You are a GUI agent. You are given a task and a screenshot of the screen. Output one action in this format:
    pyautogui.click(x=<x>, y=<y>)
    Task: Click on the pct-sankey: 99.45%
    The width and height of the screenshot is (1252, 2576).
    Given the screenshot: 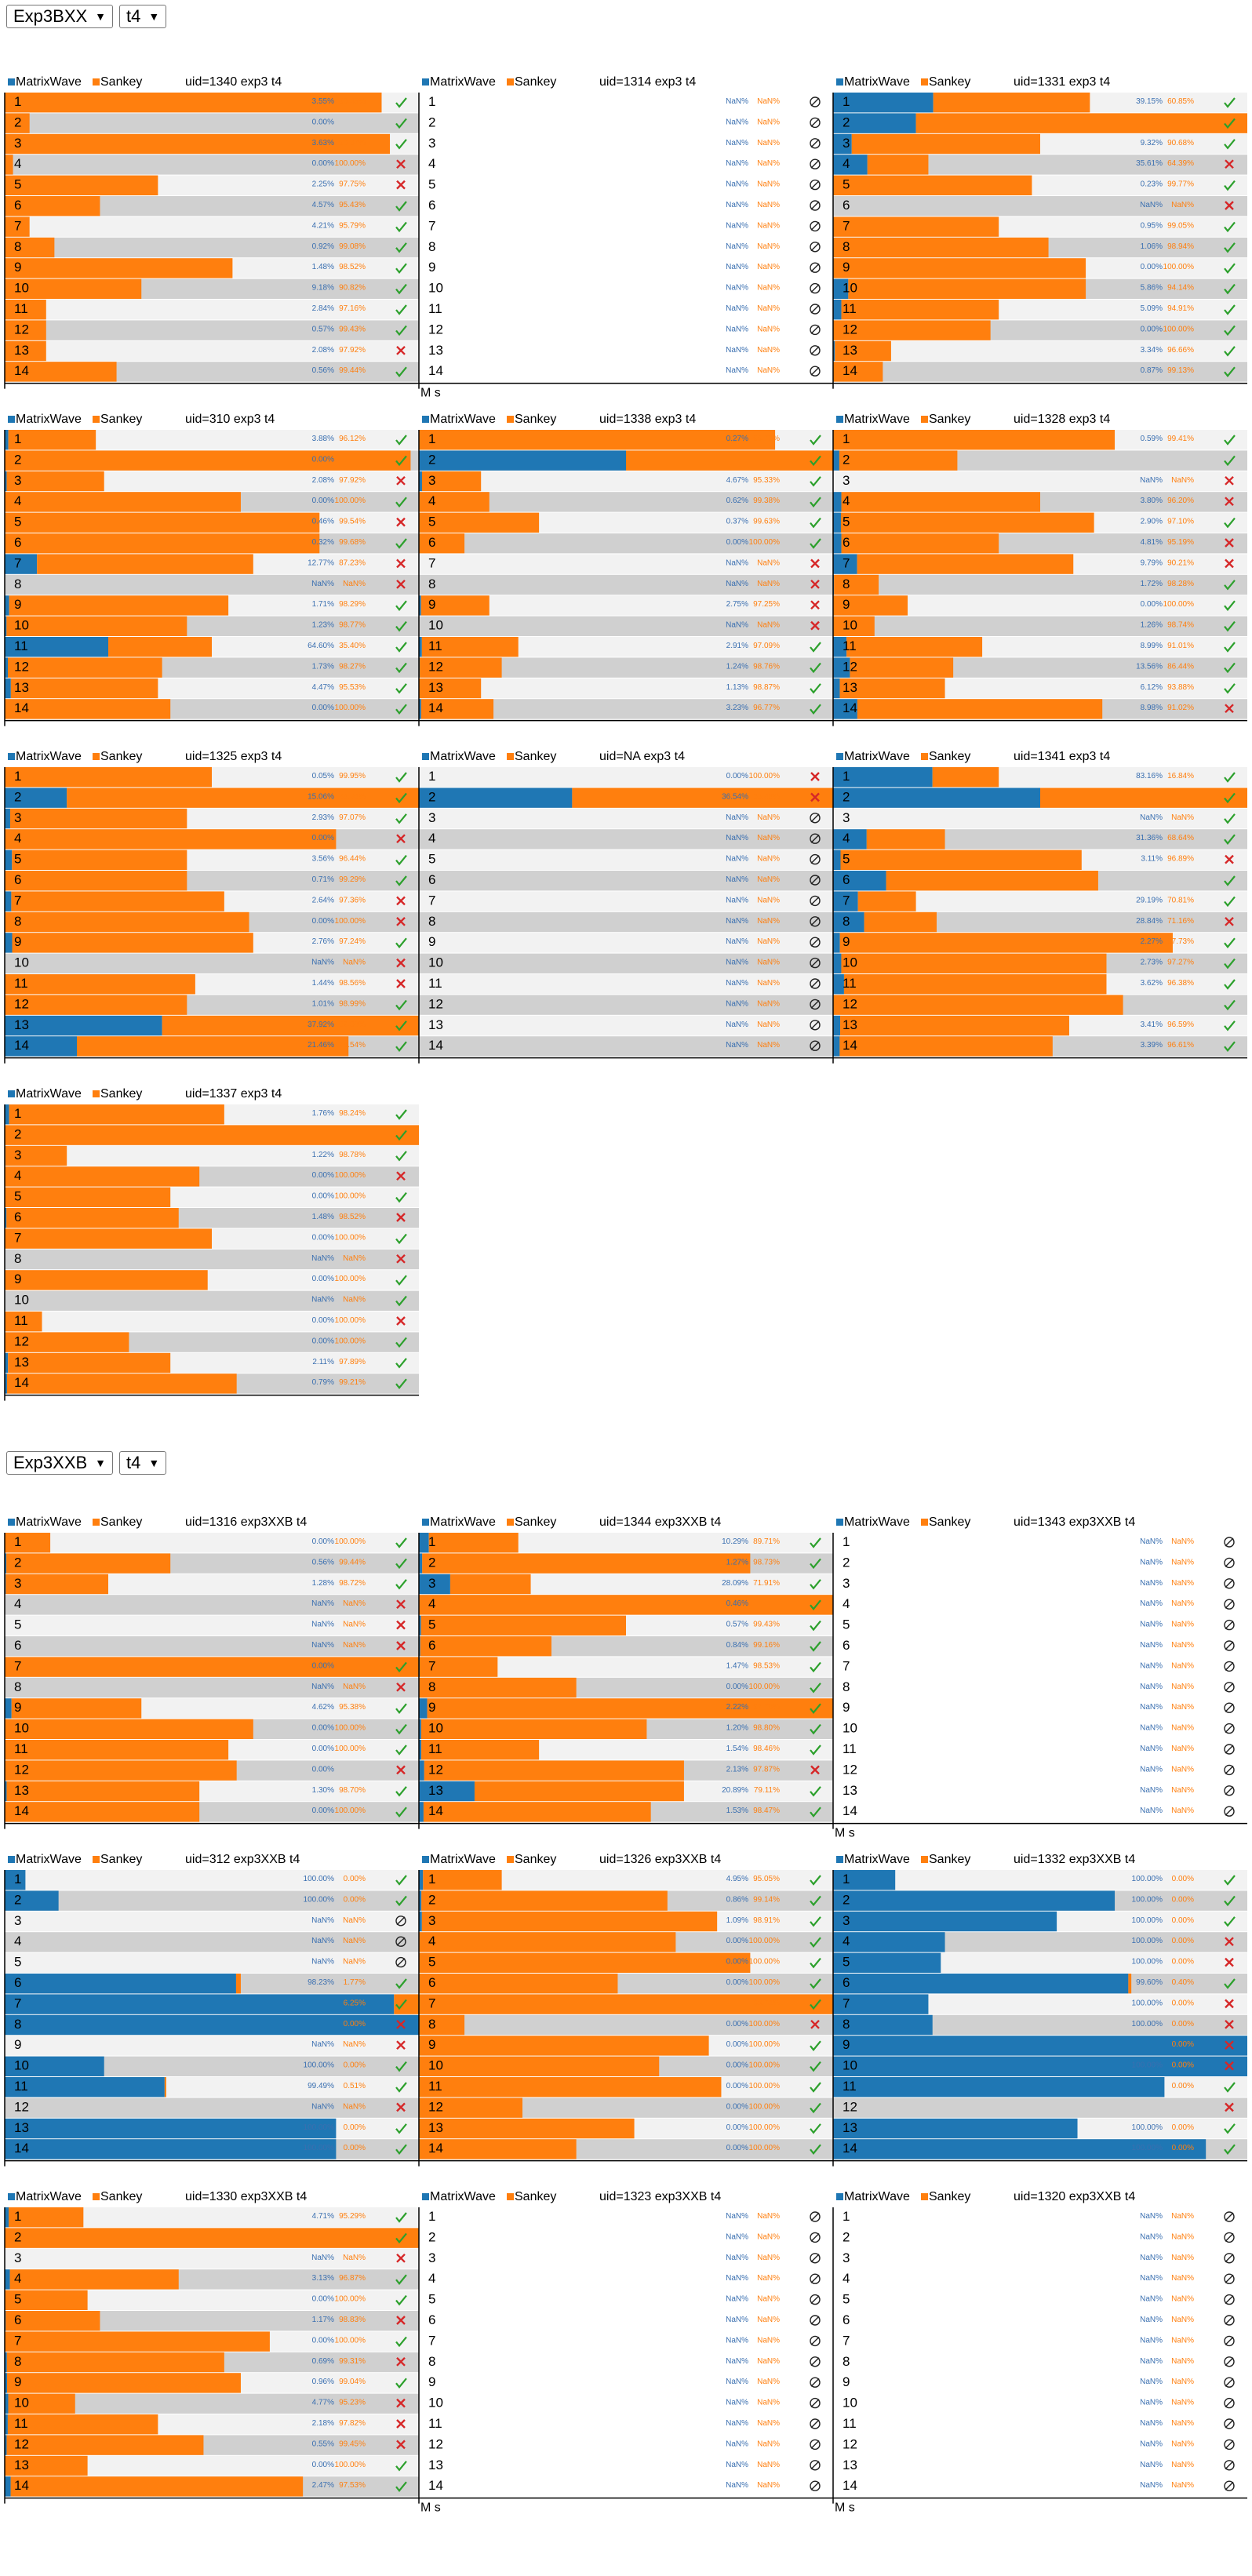 What is the action you would take?
    pyautogui.click(x=353, y=2444)
    